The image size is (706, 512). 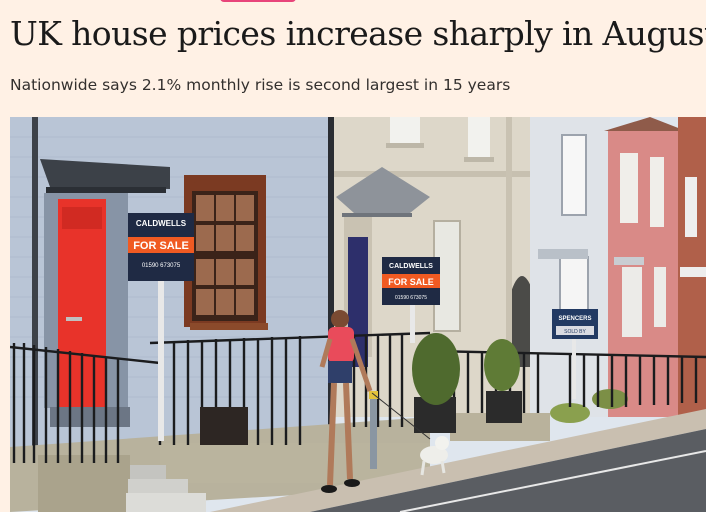 What do you see at coordinates (331, 282) in the screenshot?
I see `drainpipe` at bounding box center [331, 282].